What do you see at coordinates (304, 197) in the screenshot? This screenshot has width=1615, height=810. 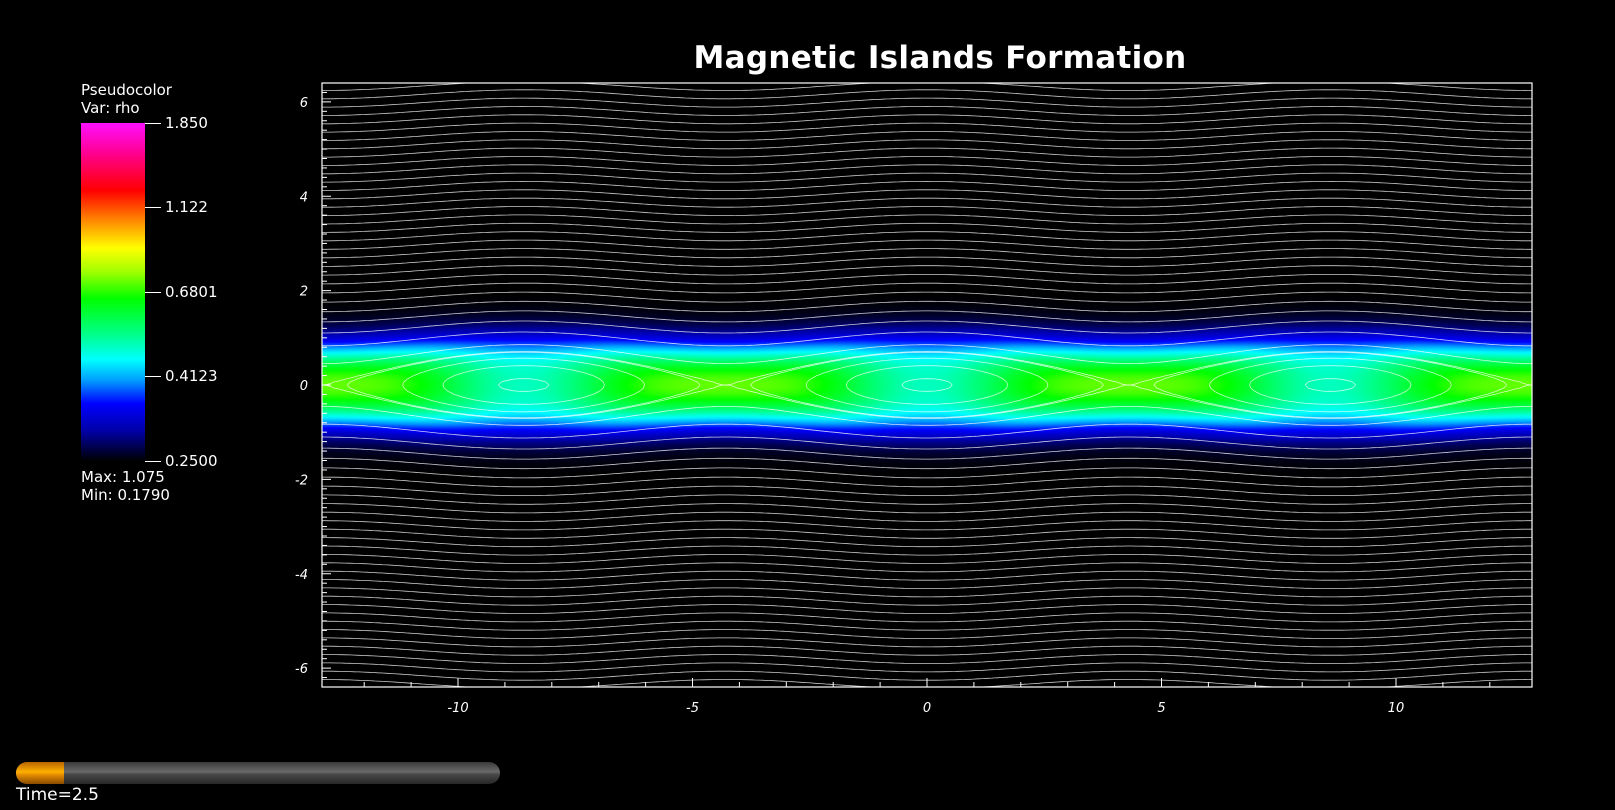 I see `y-tick-label-5: 4` at bounding box center [304, 197].